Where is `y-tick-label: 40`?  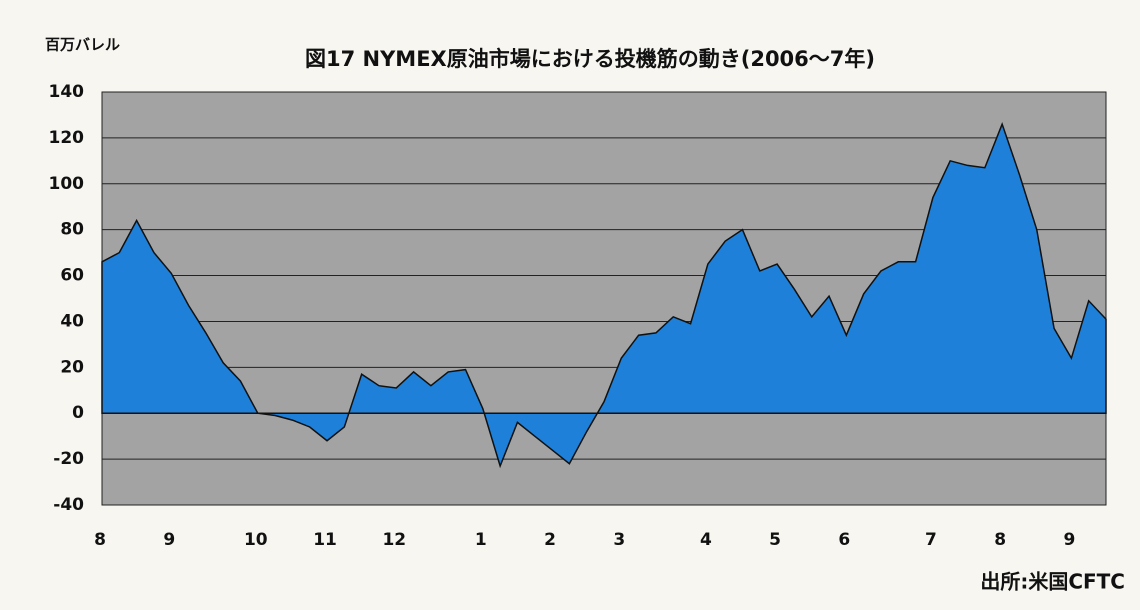 y-tick-label: 40 is located at coordinates (72, 321).